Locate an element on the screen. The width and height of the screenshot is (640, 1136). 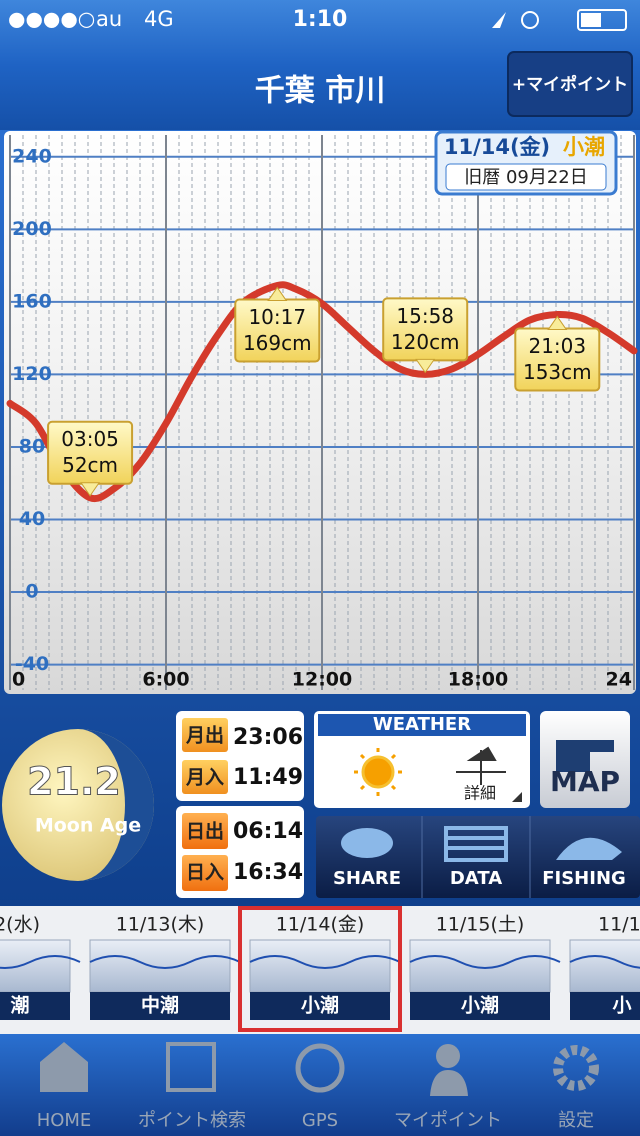
x-tick-label: 0 is located at coordinates (18, 680).